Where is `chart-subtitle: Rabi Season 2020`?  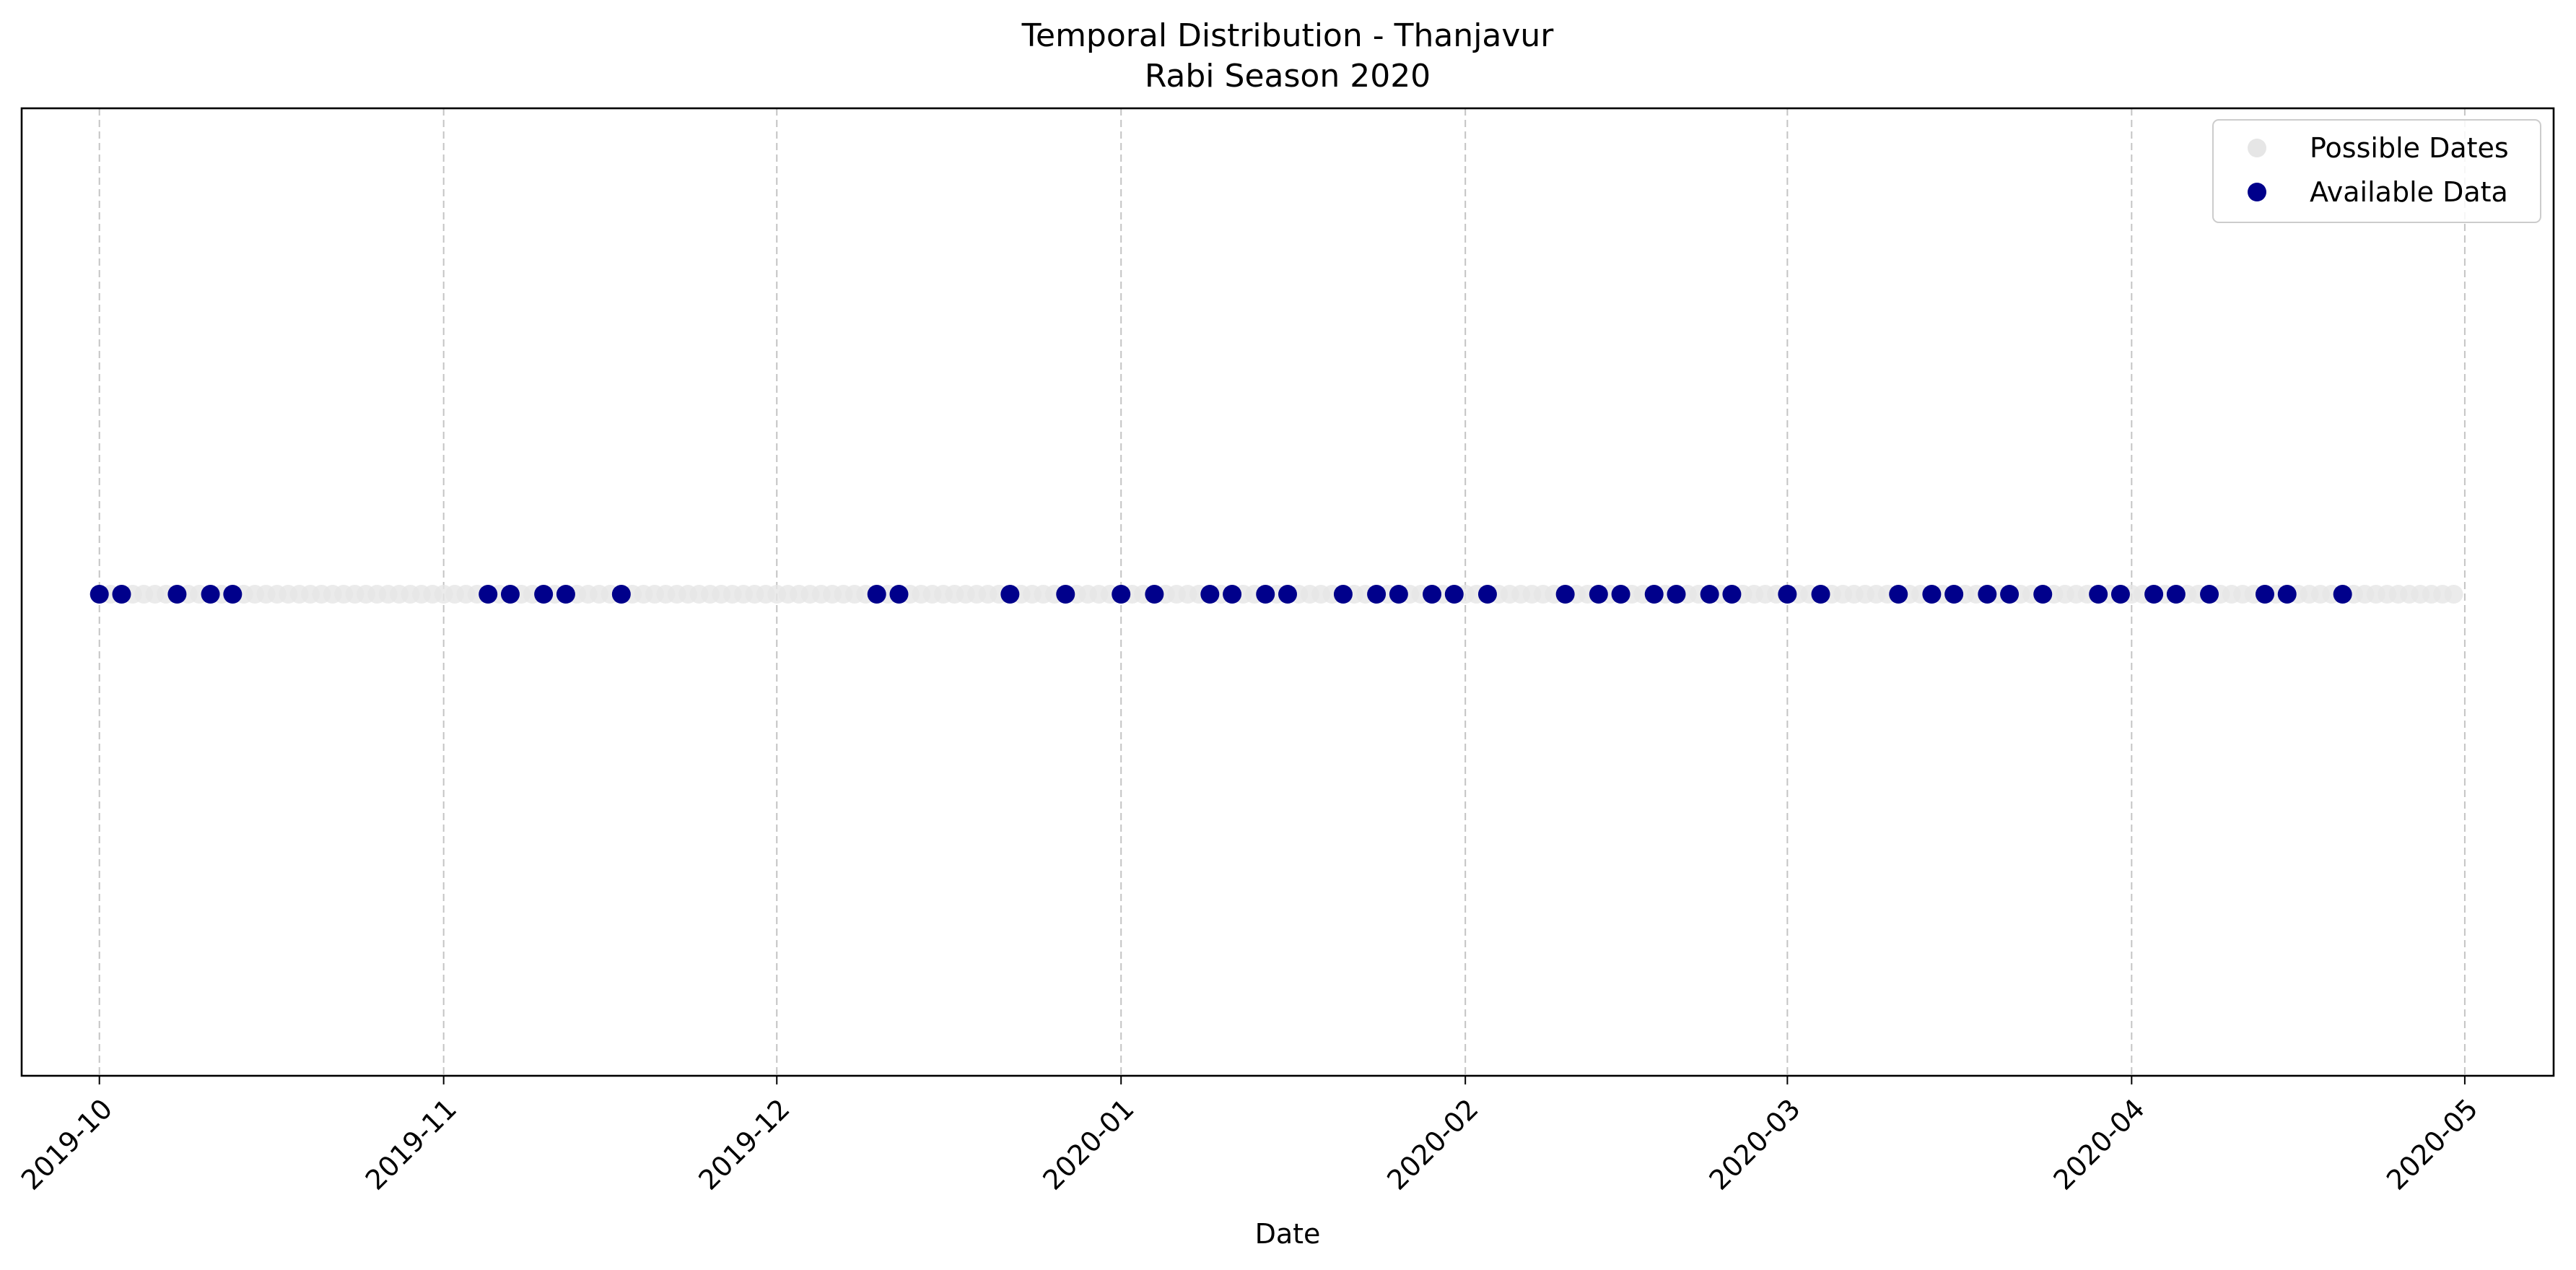
chart-subtitle: Rabi Season 2020 is located at coordinates (1288, 76).